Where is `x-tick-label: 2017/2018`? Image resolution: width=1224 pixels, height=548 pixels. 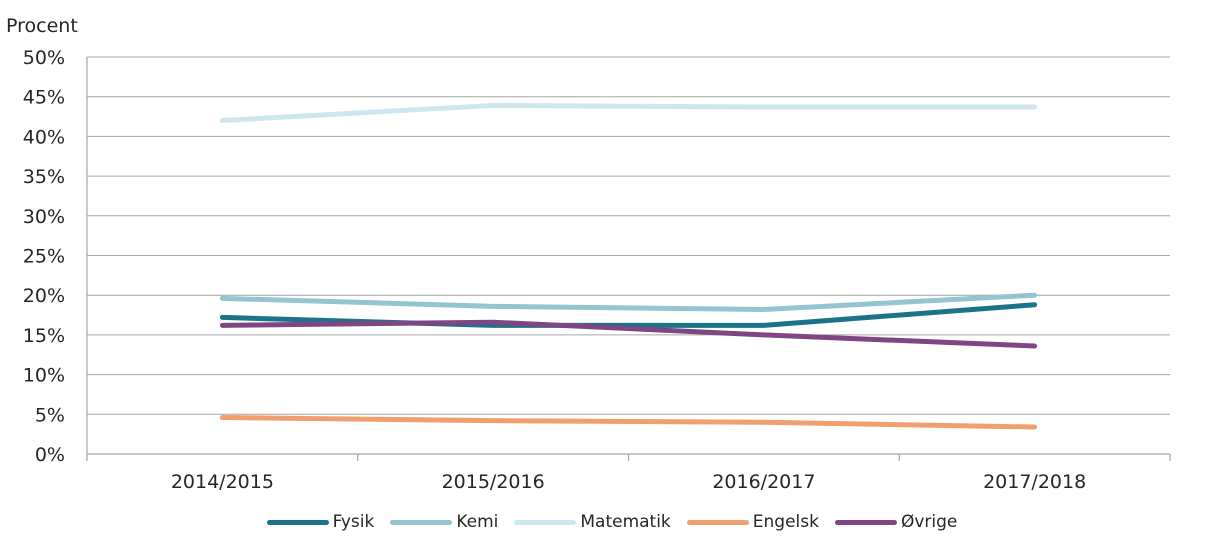
x-tick-label: 2017/2018 is located at coordinates (1034, 482).